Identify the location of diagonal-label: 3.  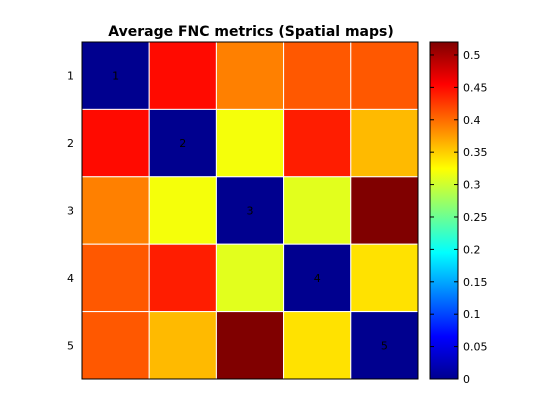
(250, 211).